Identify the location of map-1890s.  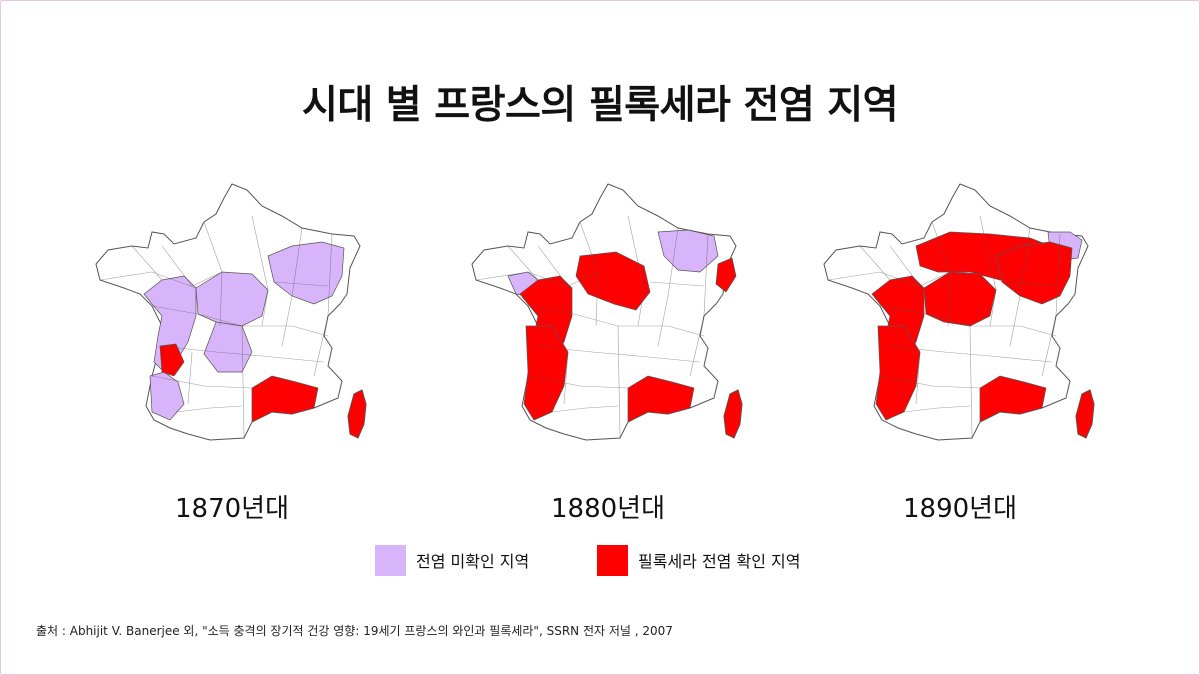
(960, 313).